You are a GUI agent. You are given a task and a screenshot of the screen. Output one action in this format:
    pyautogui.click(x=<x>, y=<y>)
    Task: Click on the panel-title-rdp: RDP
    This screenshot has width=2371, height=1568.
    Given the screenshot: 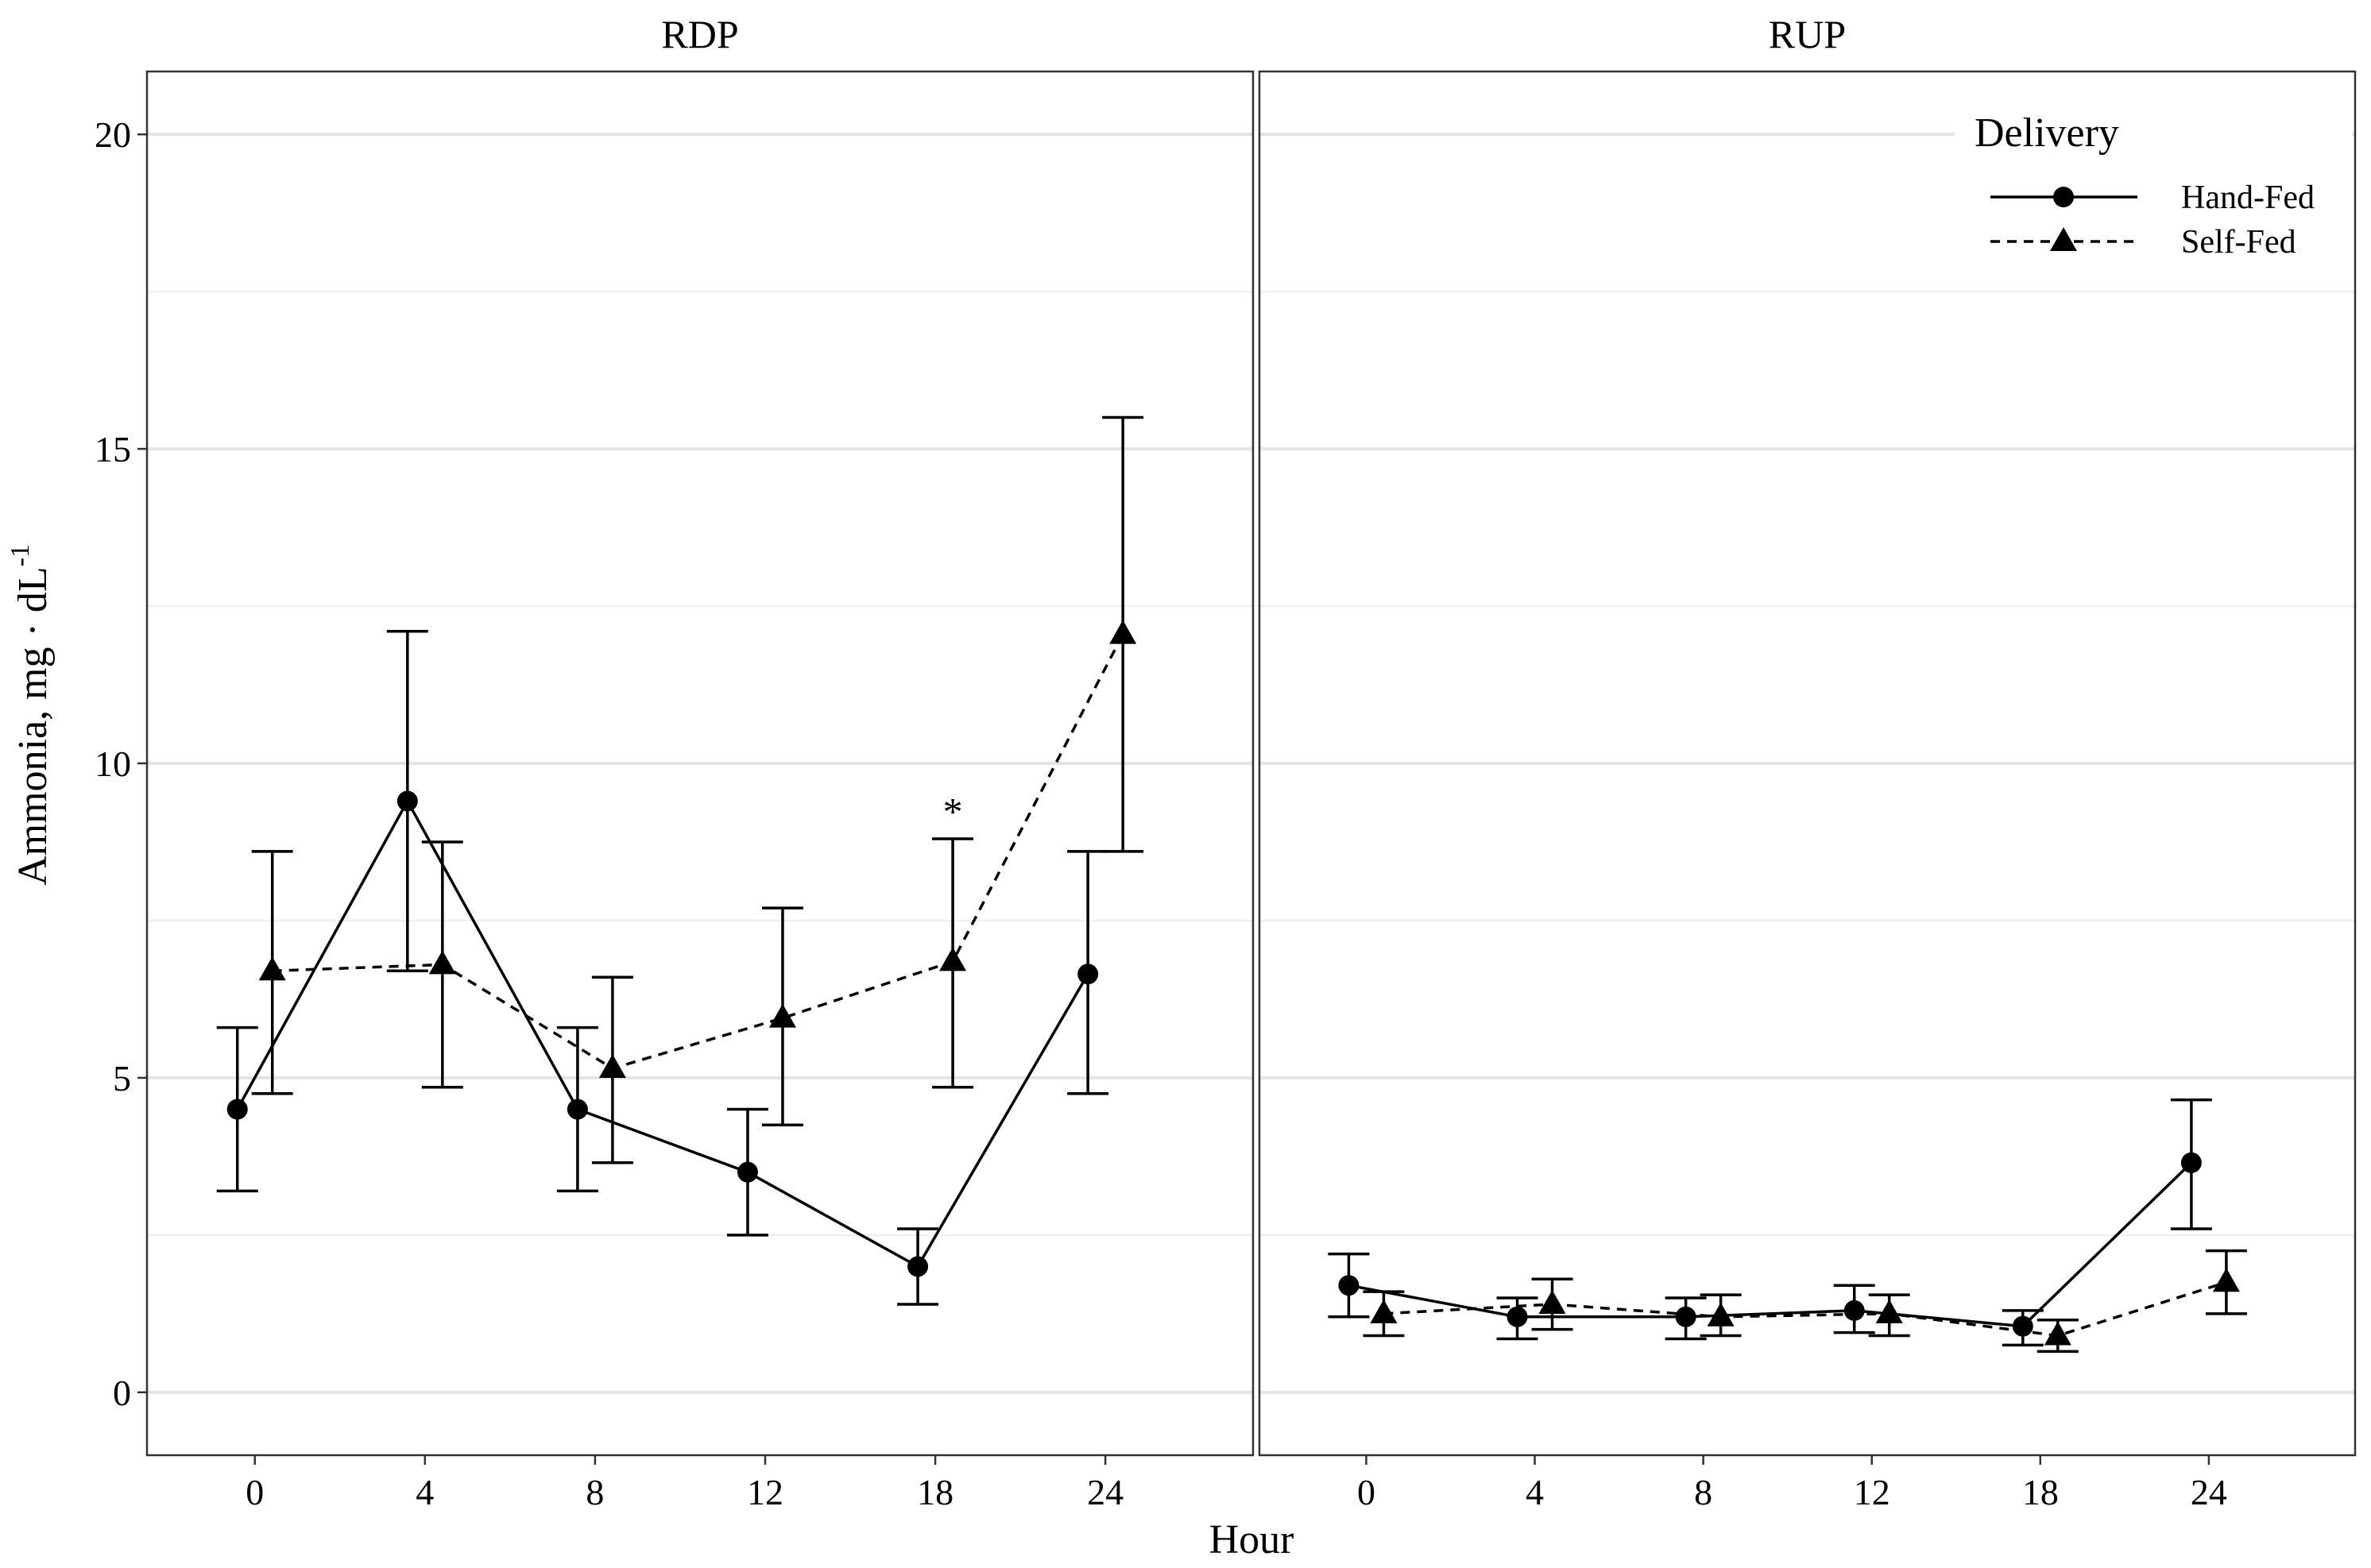 What is the action you would take?
    pyautogui.click(x=699, y=34)
    